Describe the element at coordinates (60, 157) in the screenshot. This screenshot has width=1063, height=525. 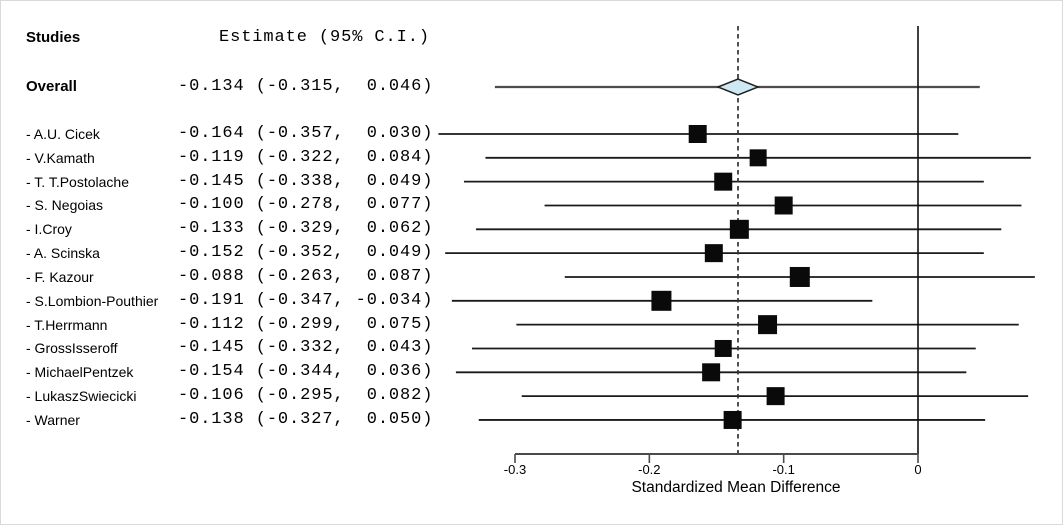
I see `study-row-v-kamath-label: - V.Kamath` at that location.